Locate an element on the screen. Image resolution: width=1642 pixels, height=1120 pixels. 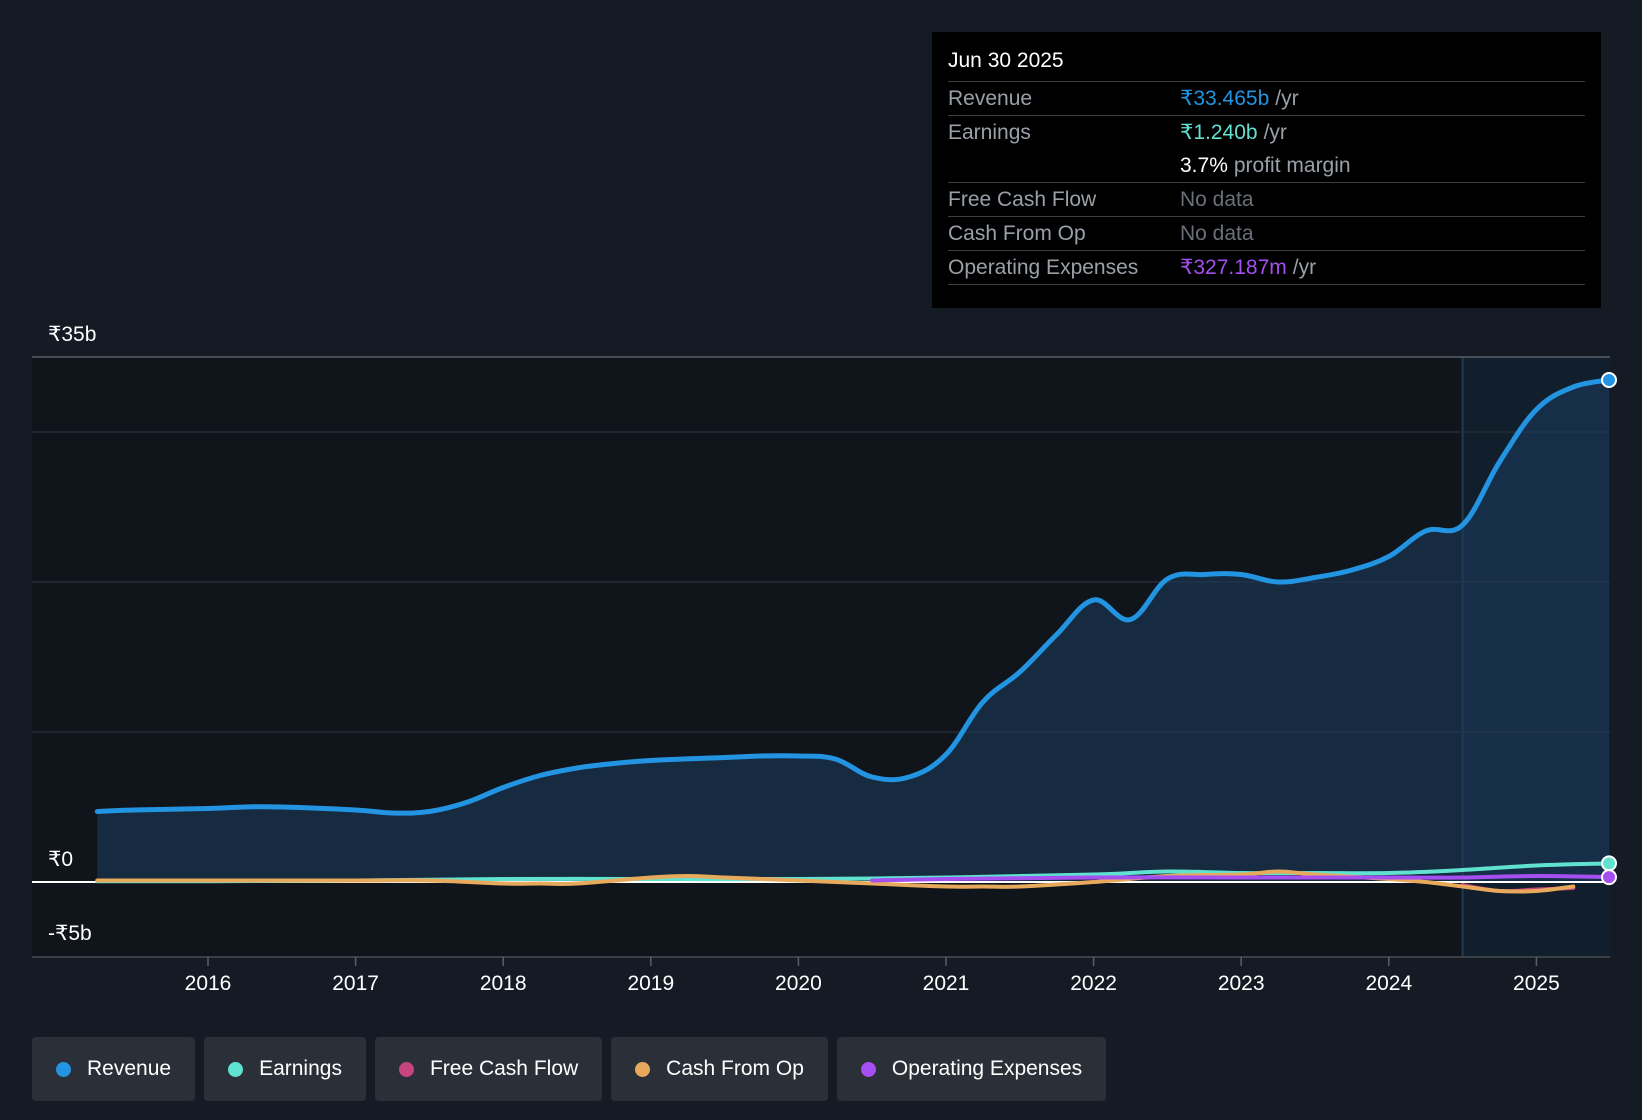
legend-label: Earnings is located at coordinates (300, 1068).